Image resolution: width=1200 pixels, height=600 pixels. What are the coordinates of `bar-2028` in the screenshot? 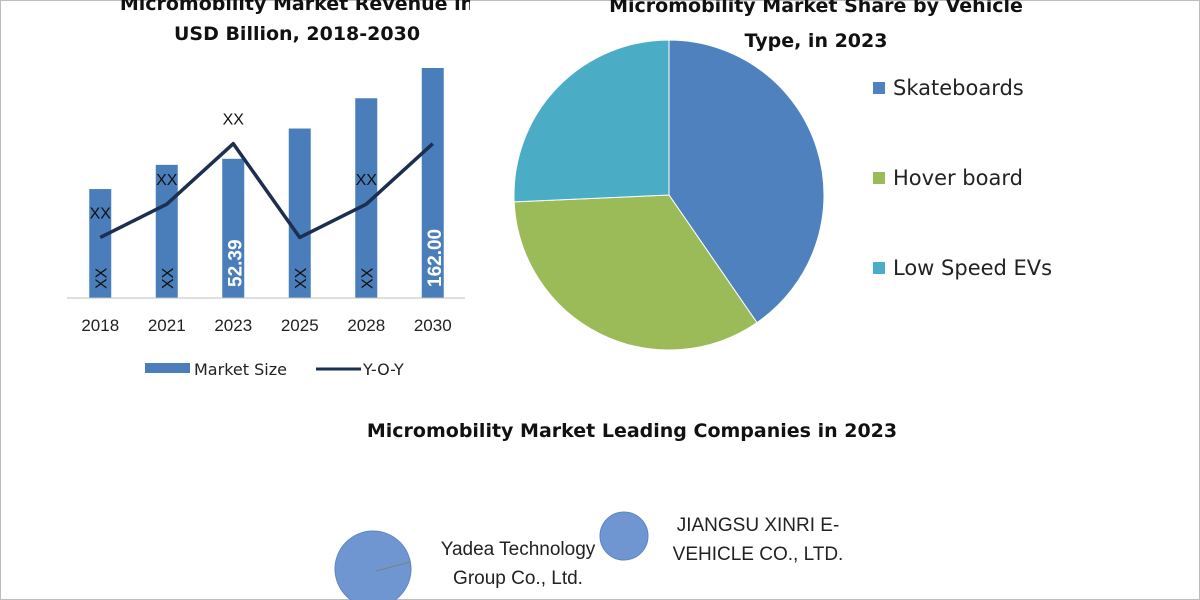 It's located at (366, 198).